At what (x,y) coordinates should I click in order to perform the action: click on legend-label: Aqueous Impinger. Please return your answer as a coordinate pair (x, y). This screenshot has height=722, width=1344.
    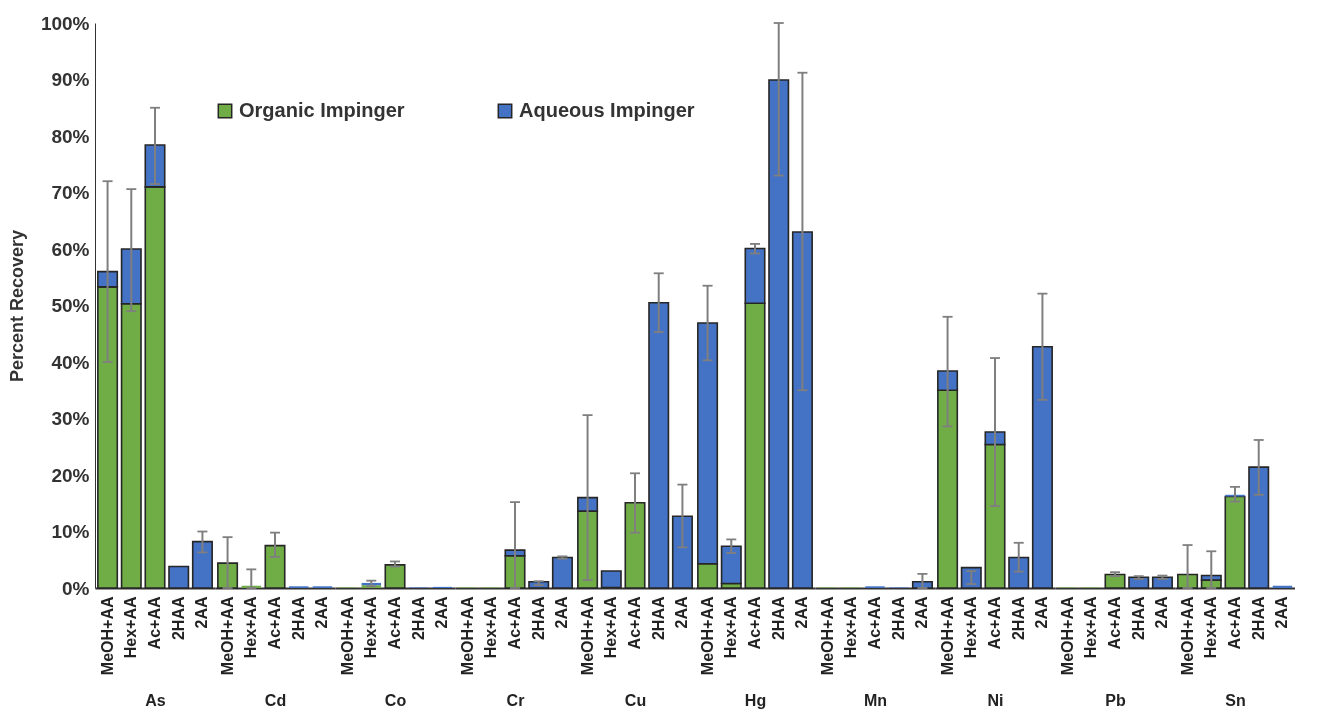
    Looking at the image, I should click on (607, 110).